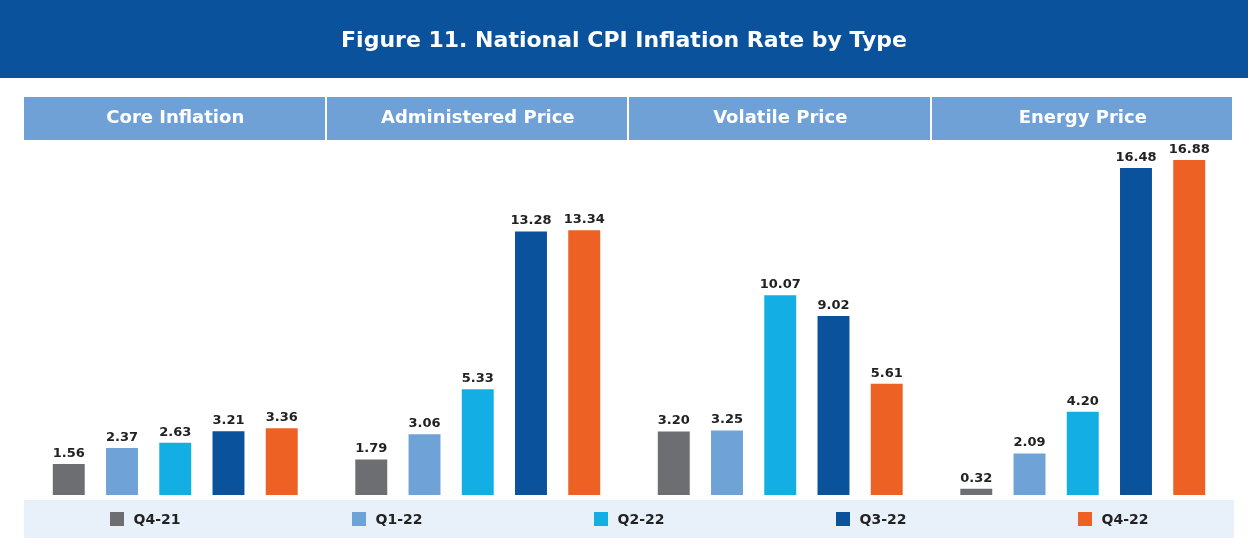 The height and width of the screenshot is (559, 1248). What do you see at coordinates (1189, 148) in the screenshot?
I see `data-label: 16.88` at bounding box center [1189, 148].